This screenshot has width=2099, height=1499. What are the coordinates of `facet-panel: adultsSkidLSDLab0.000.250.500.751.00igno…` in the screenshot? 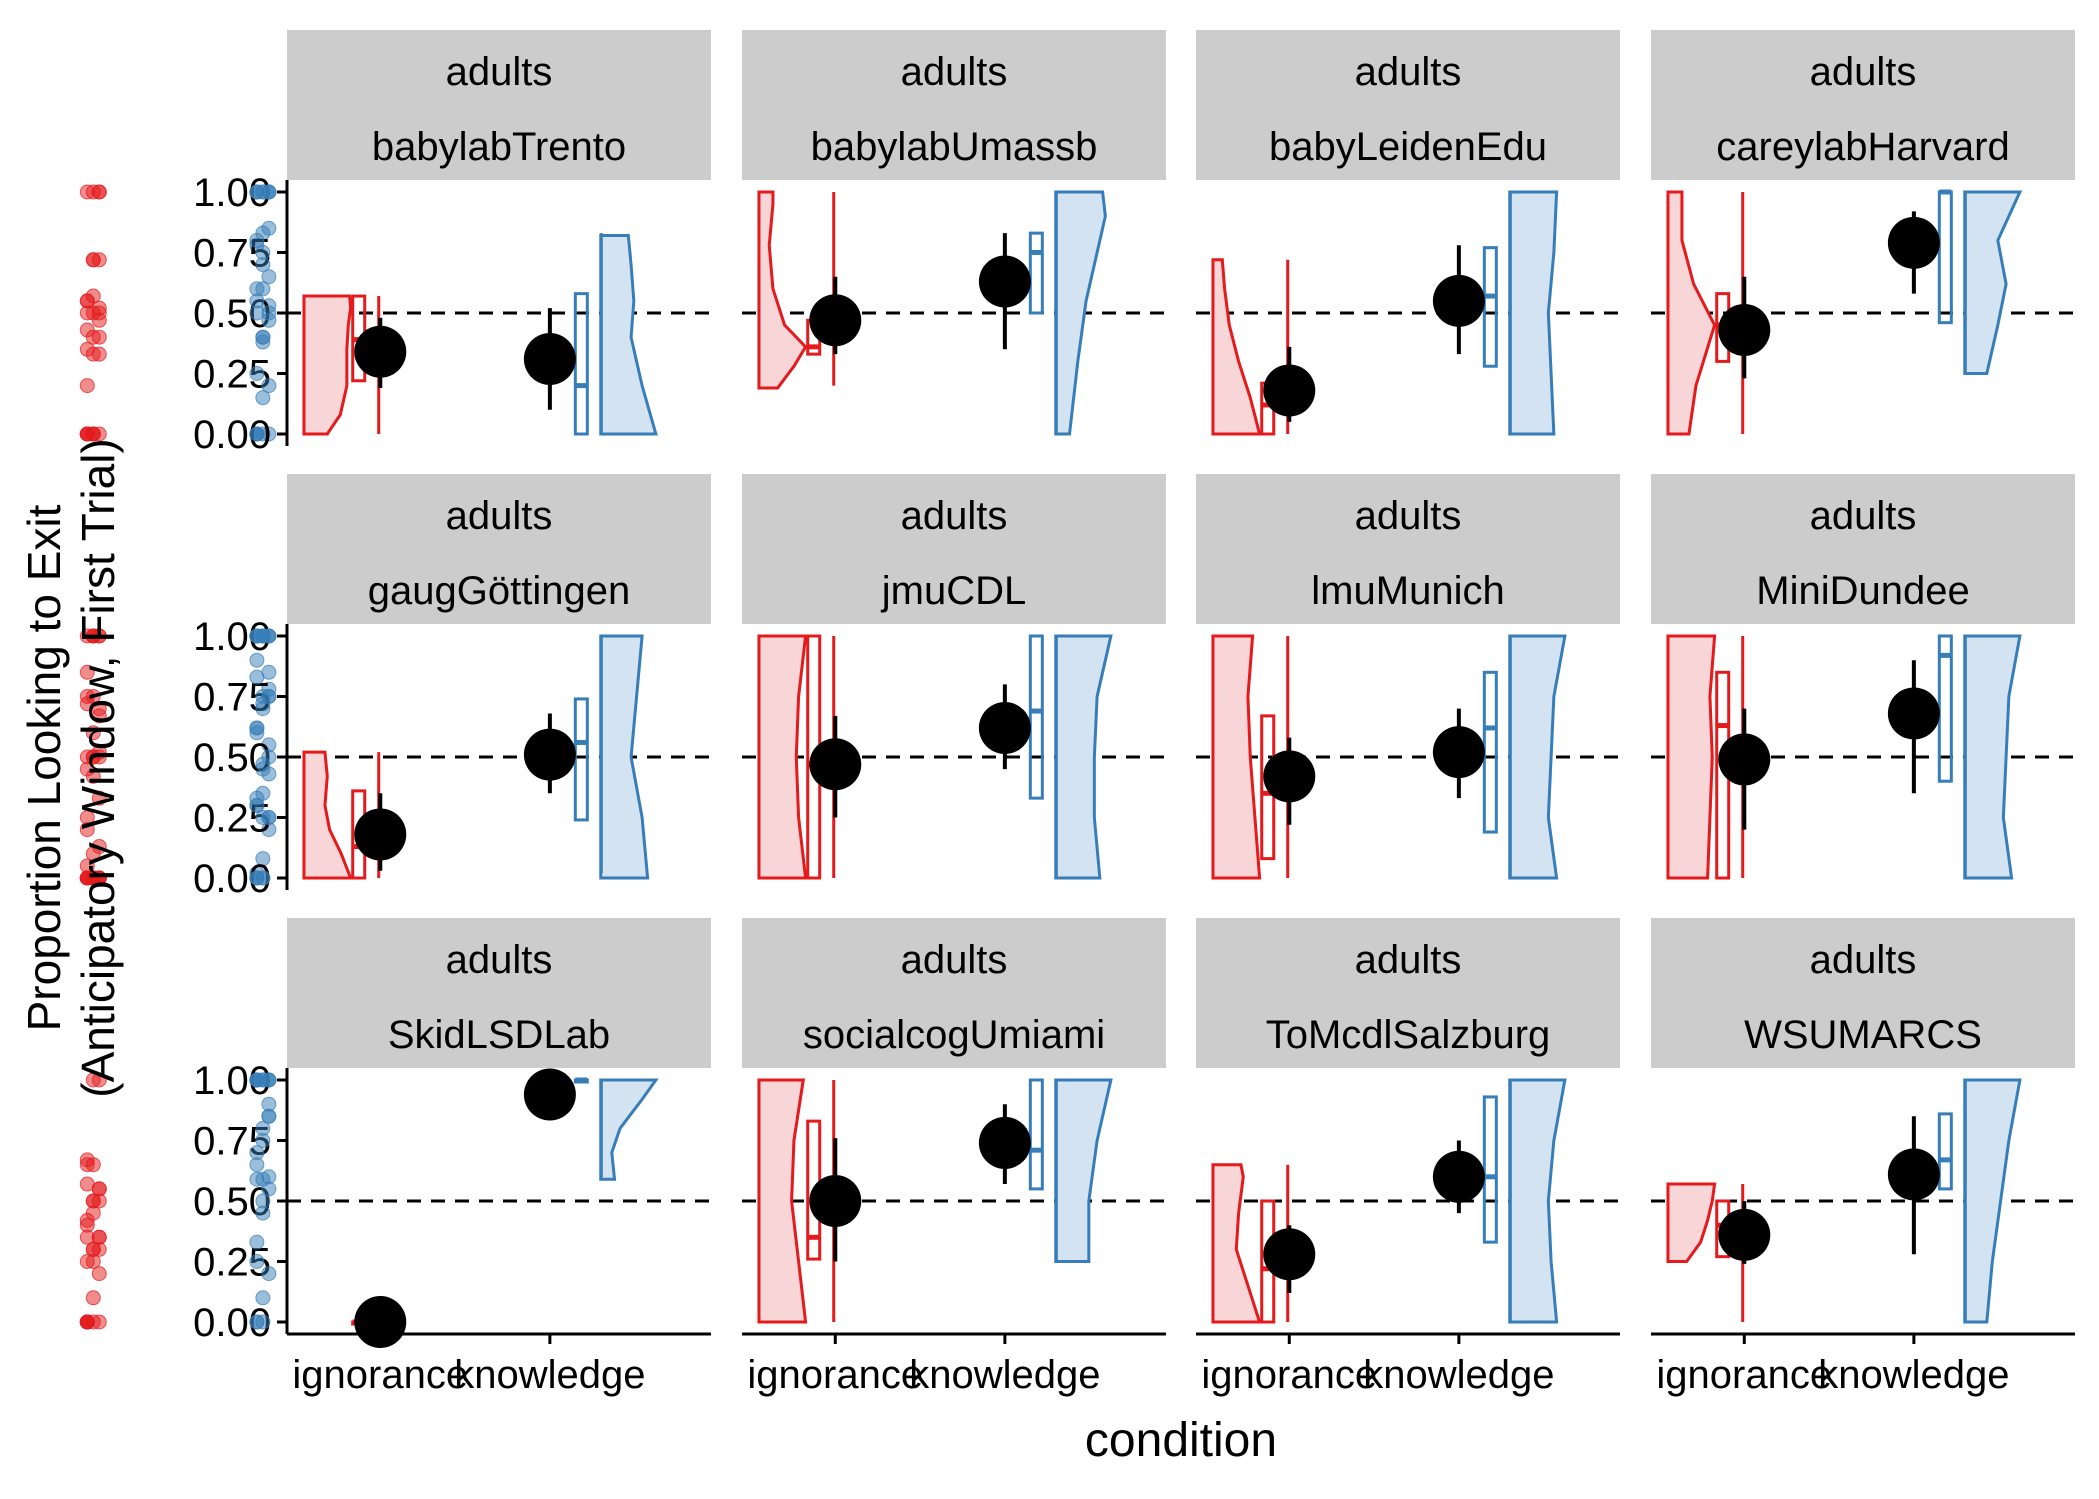 It's located at (395, 1157).